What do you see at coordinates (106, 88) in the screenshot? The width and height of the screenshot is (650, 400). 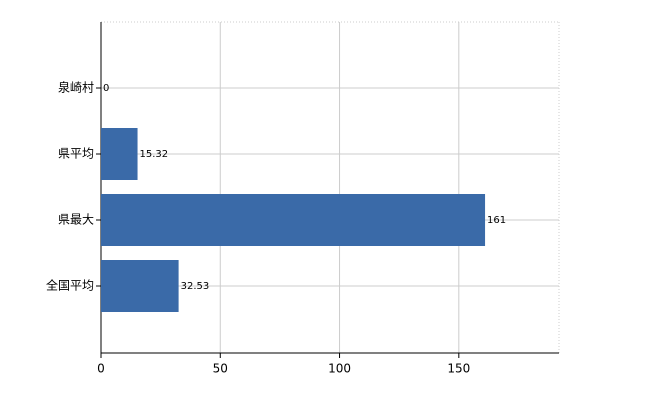 I see `value-label: 0` at bounding box center [106, 88].